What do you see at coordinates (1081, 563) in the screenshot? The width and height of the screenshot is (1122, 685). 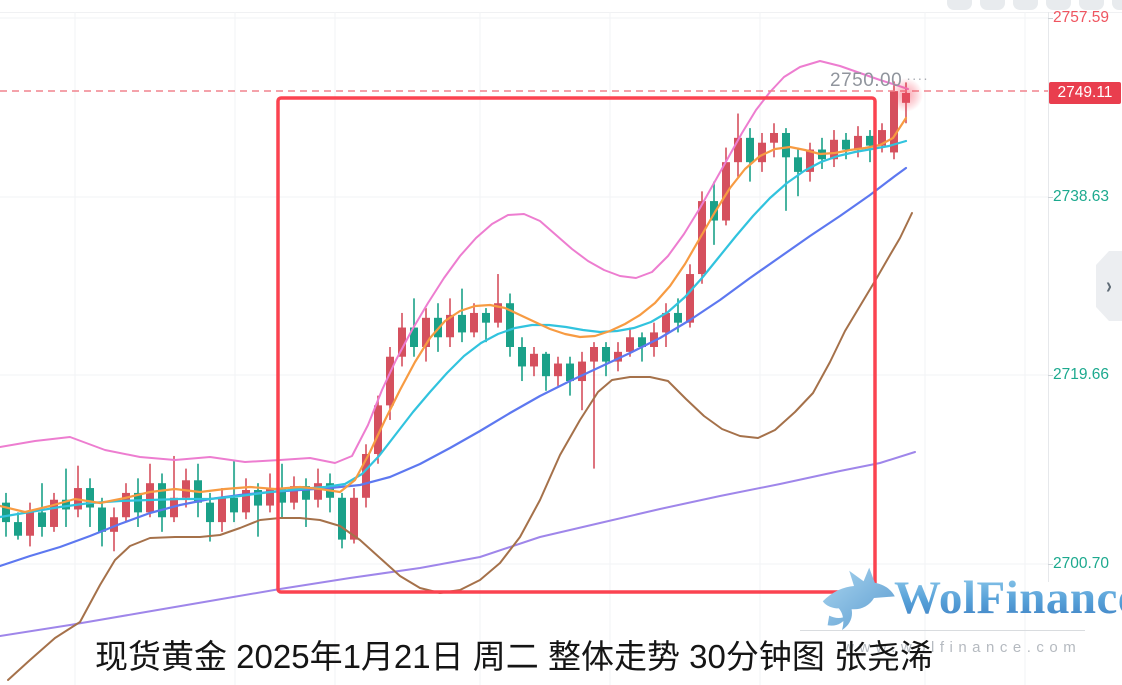 I see `price-label: 2700.70` at bounding box center [1081, 563].